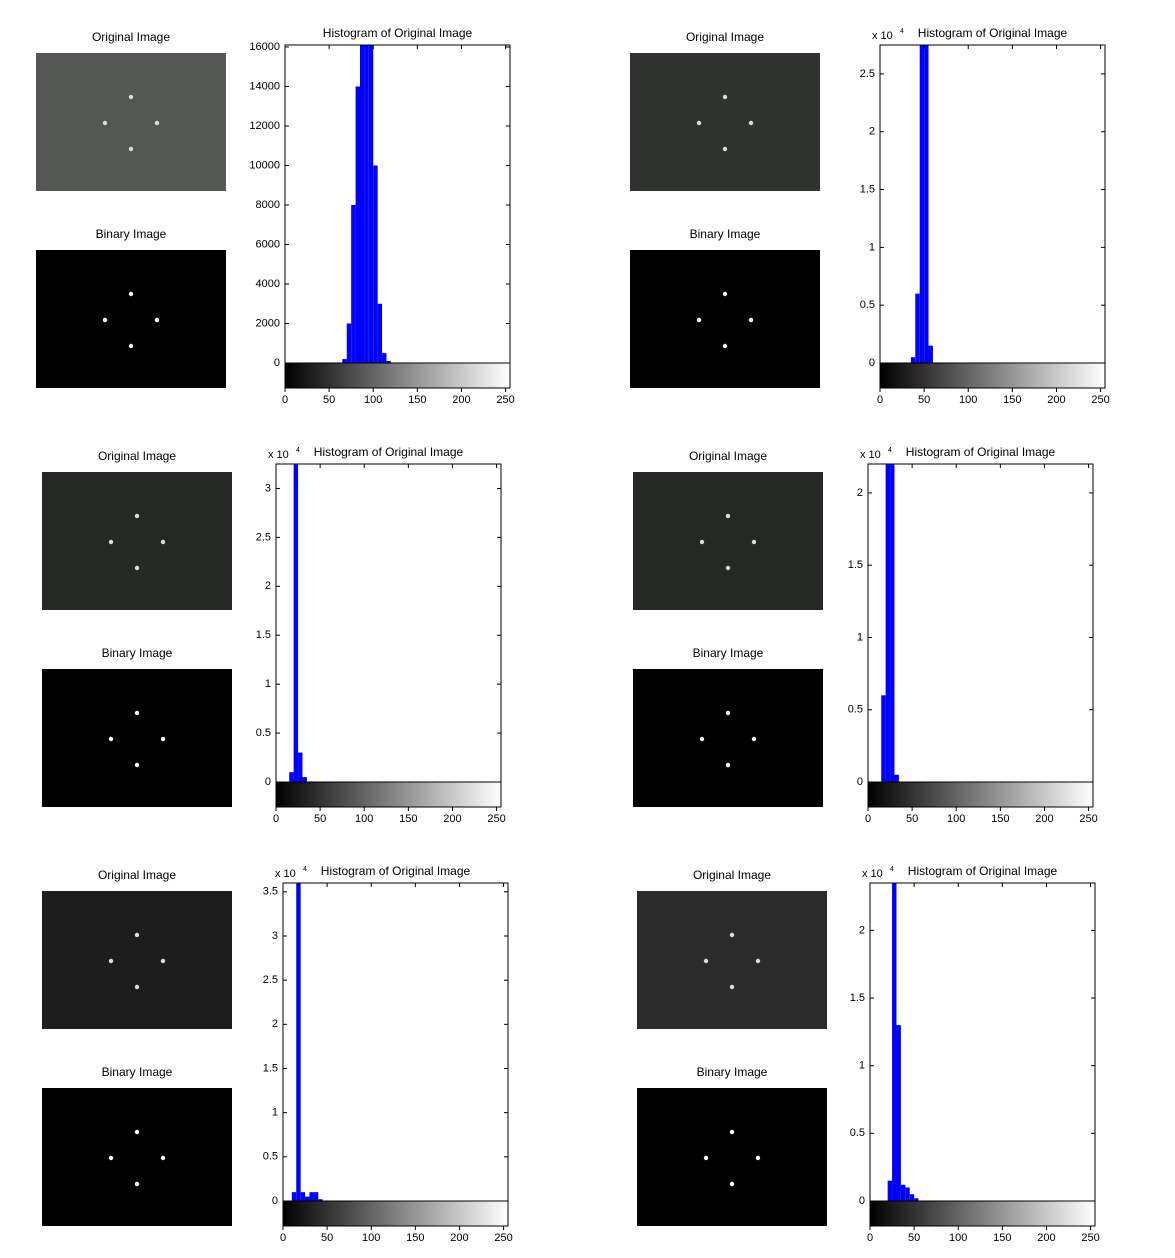  I want to click on y-tick-label: 12000, so click(264, 126).